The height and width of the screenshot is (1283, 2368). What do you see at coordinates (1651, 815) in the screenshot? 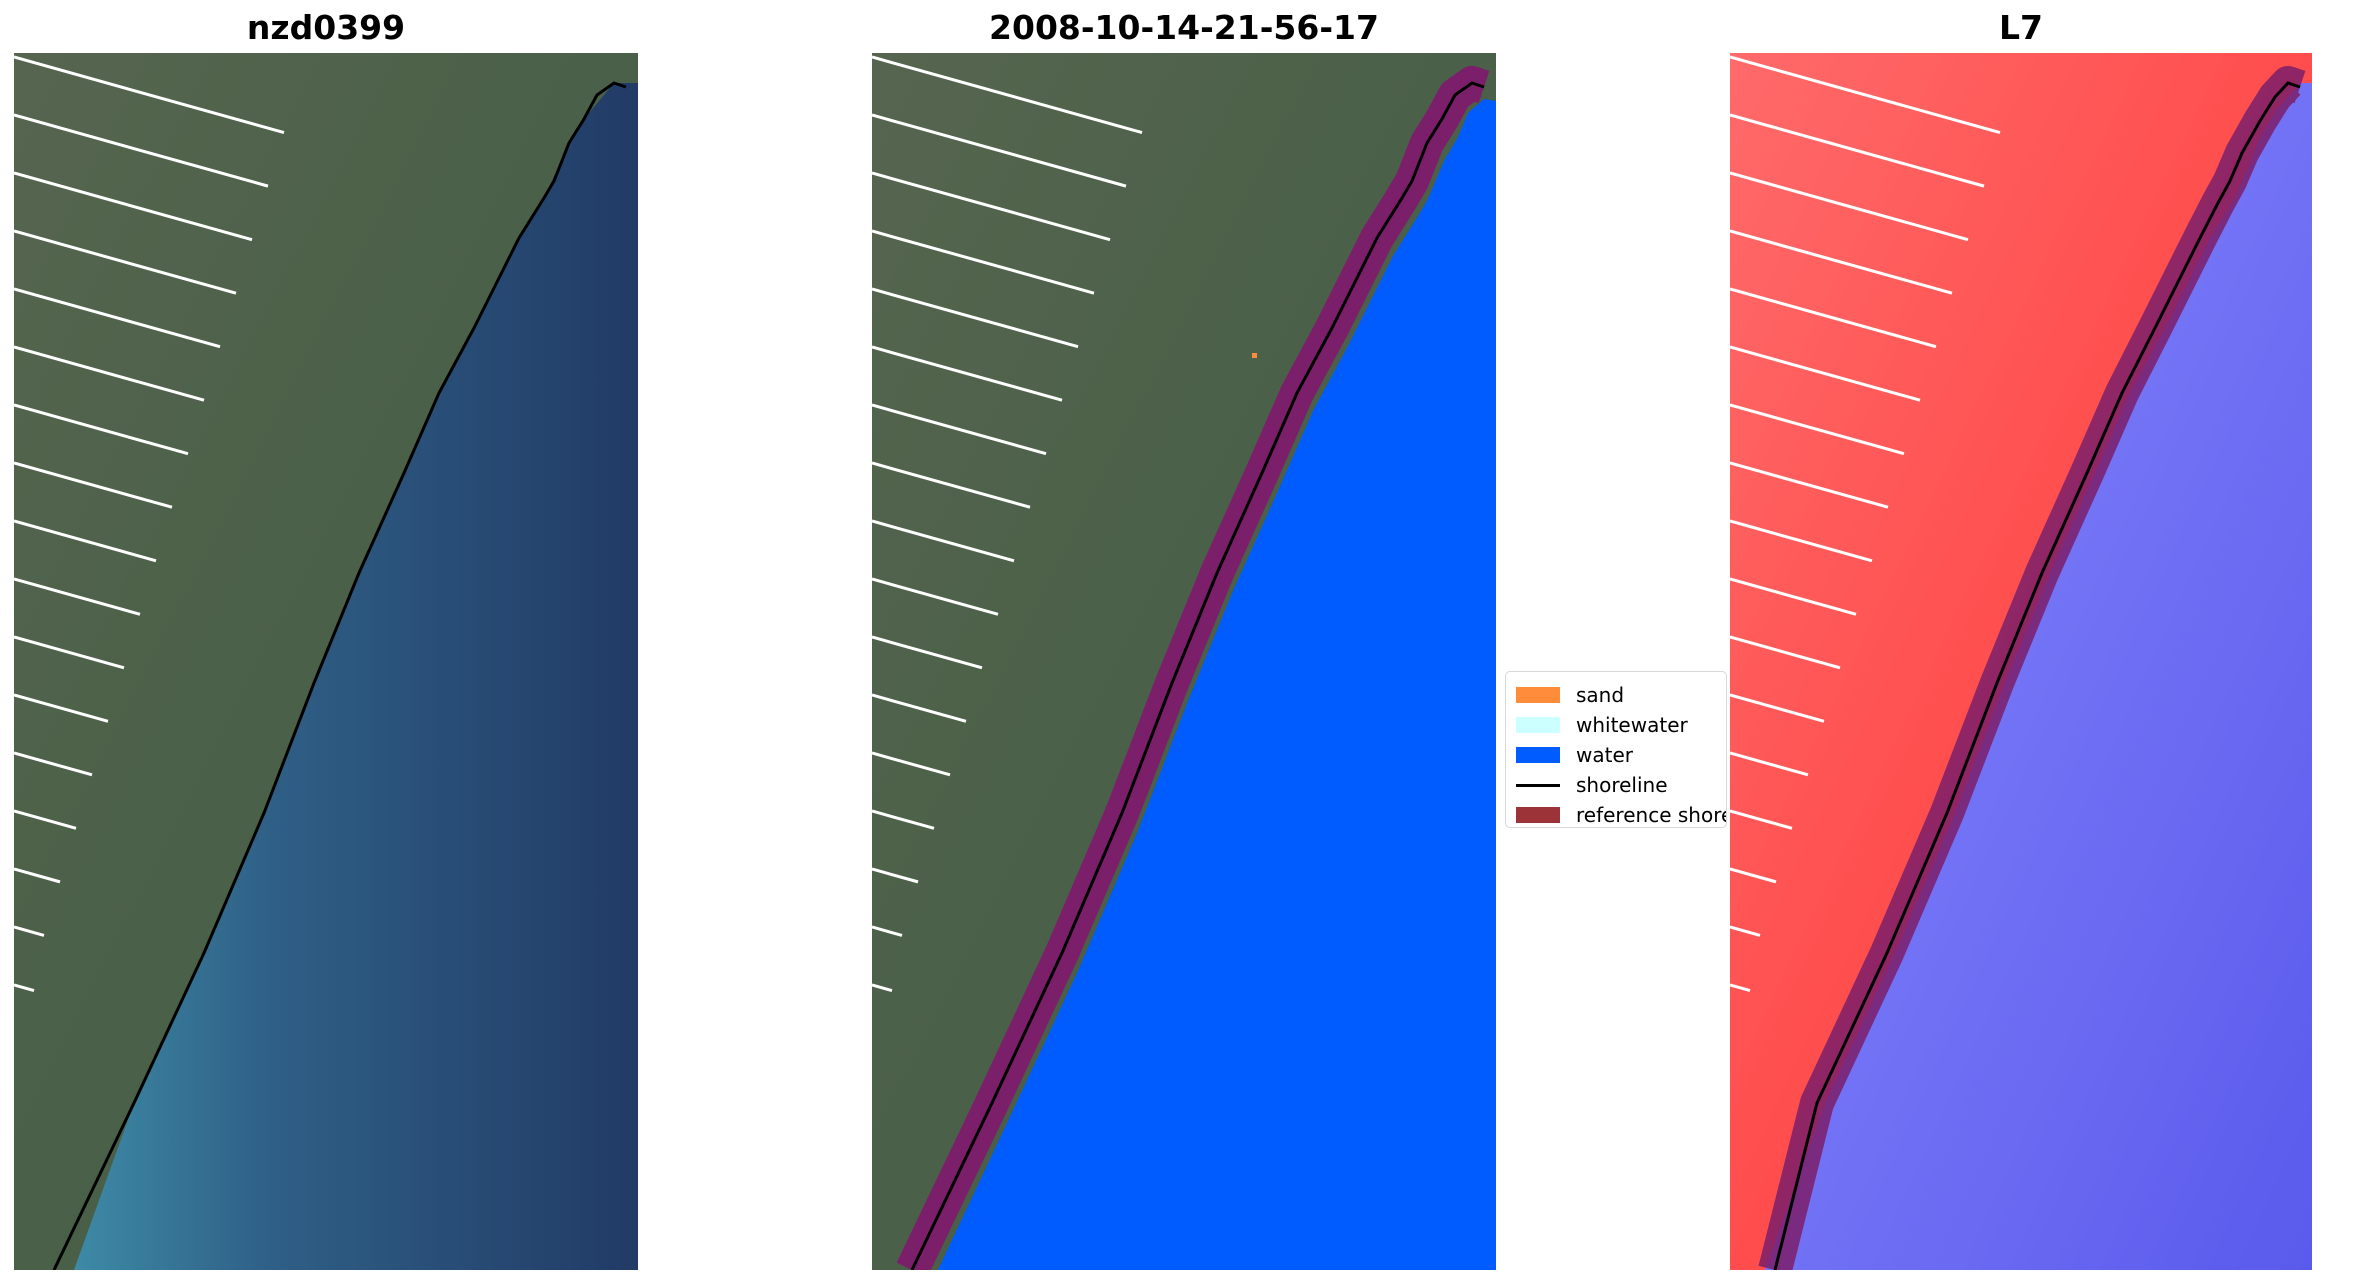
I see `legend-label-reference-shoreline: reference shoreline` at bounding box center [1651, 815].